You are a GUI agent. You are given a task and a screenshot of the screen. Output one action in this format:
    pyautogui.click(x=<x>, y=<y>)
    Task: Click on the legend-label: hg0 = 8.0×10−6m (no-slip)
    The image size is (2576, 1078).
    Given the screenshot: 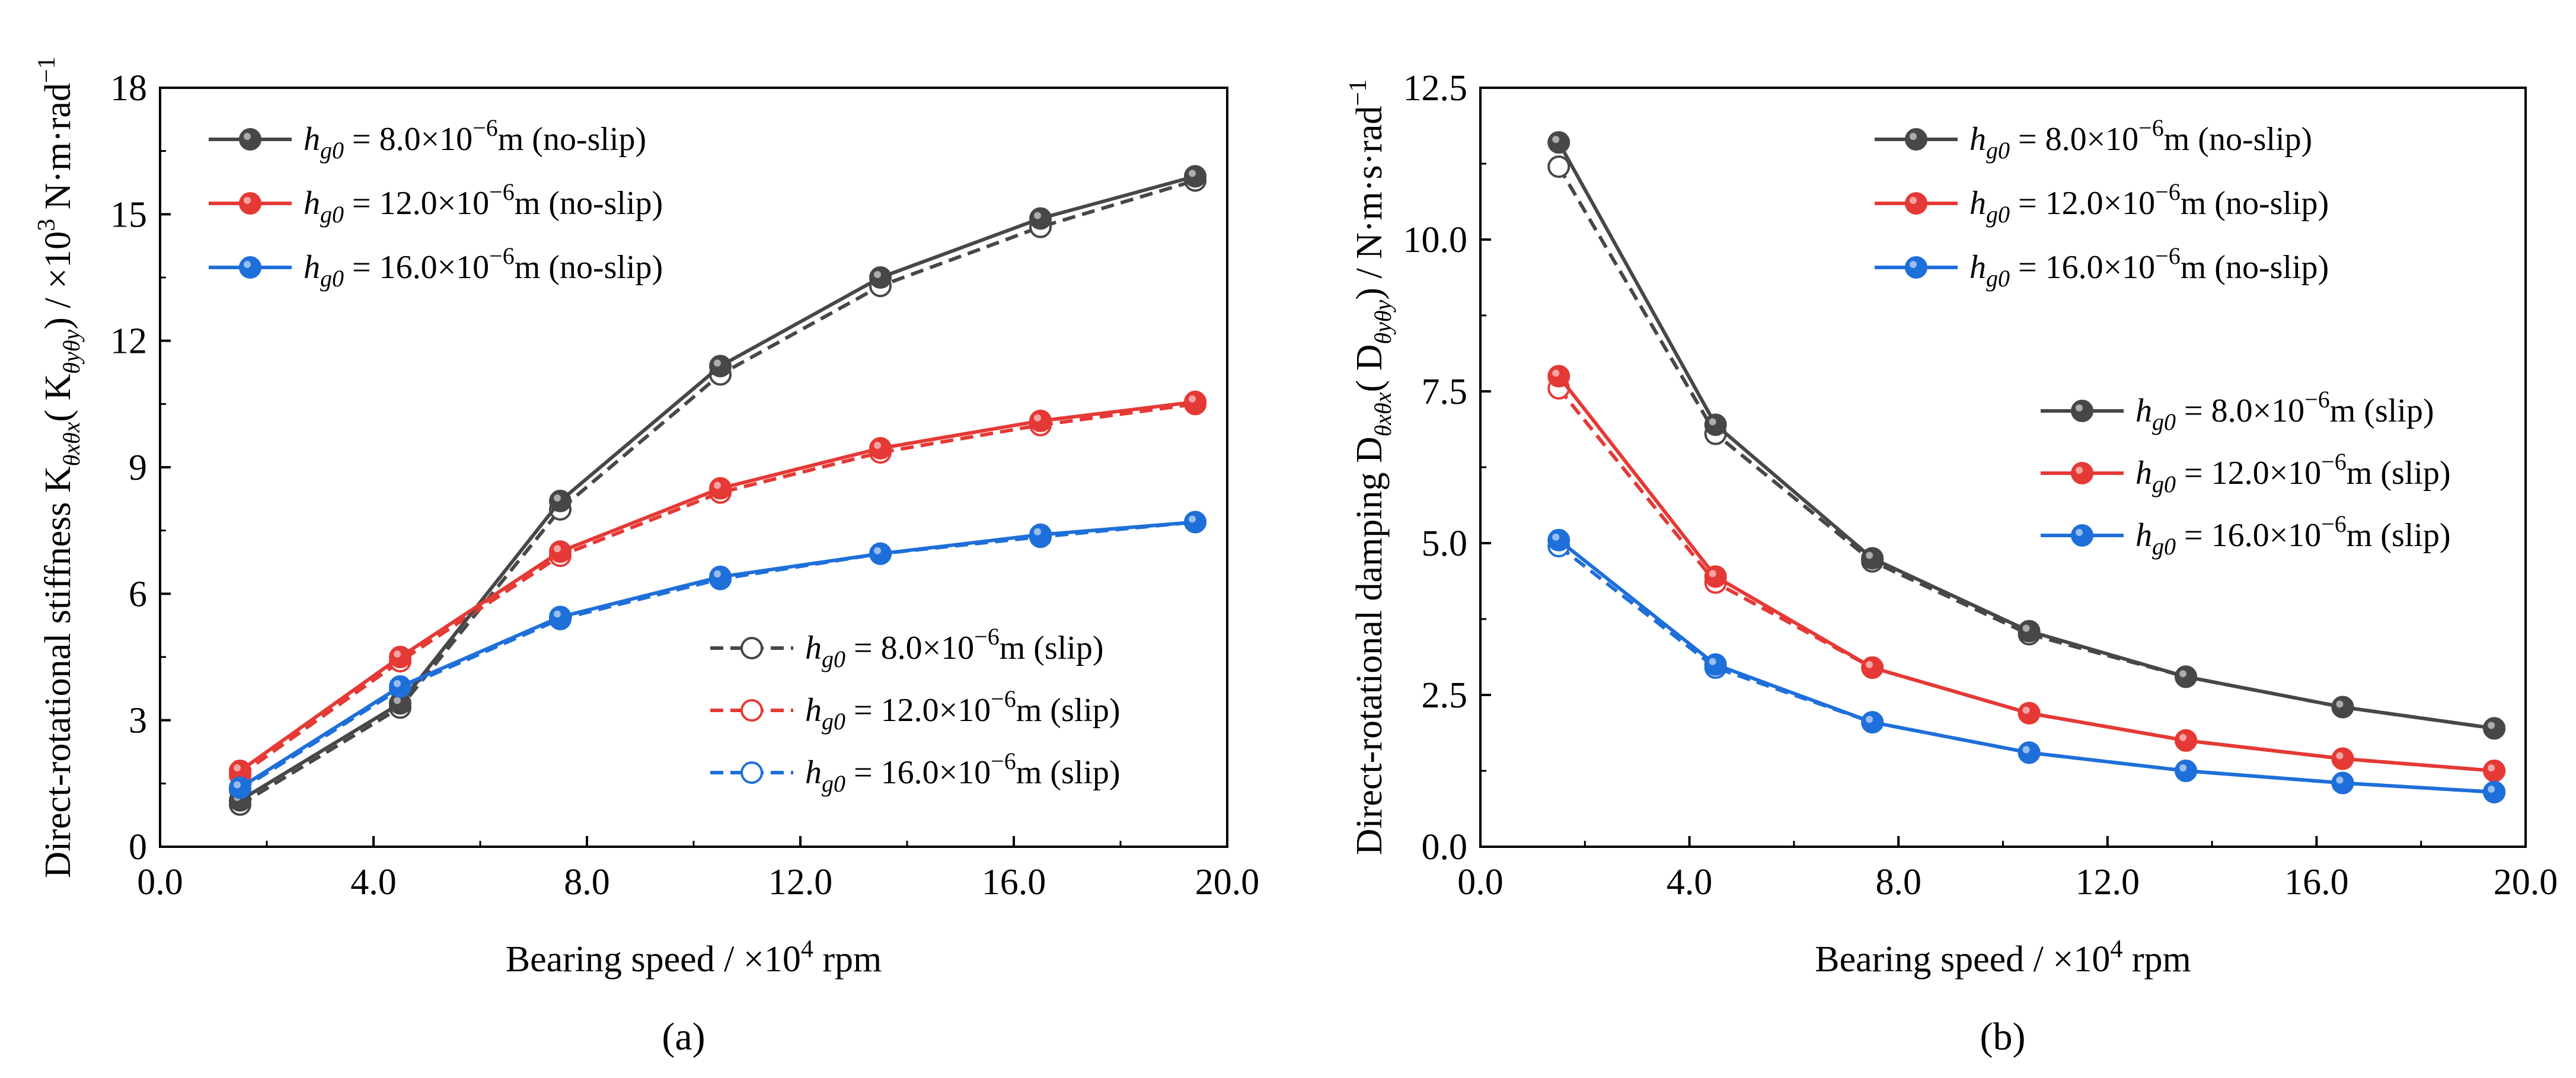 What is the action you would take?
    pyautogui.click(x=475, y=139)
    